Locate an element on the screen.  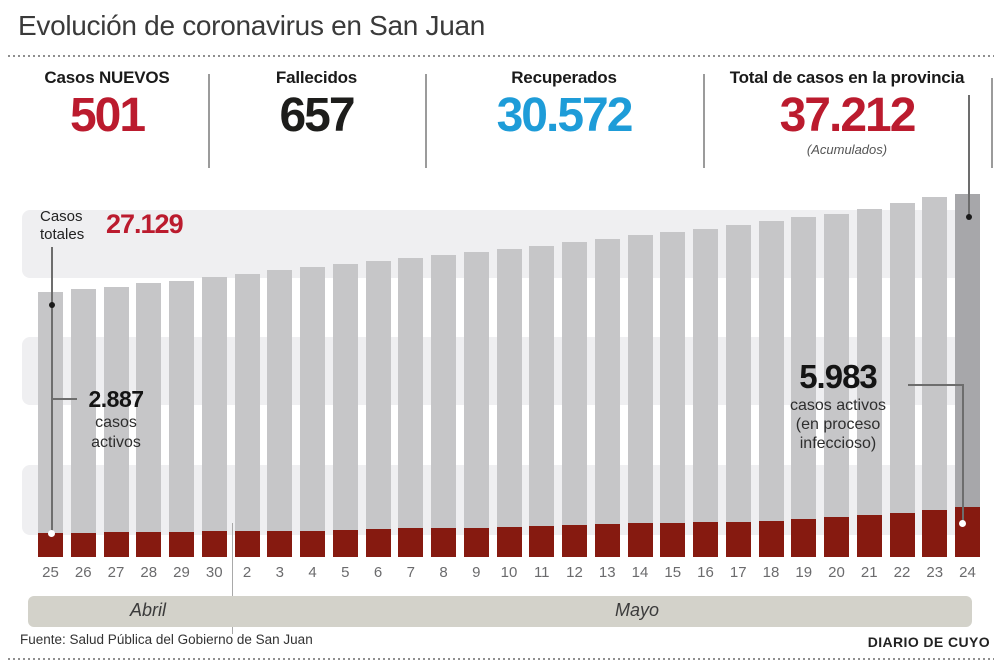
x-axis-label: 18 is located at coordinates (771, 572).